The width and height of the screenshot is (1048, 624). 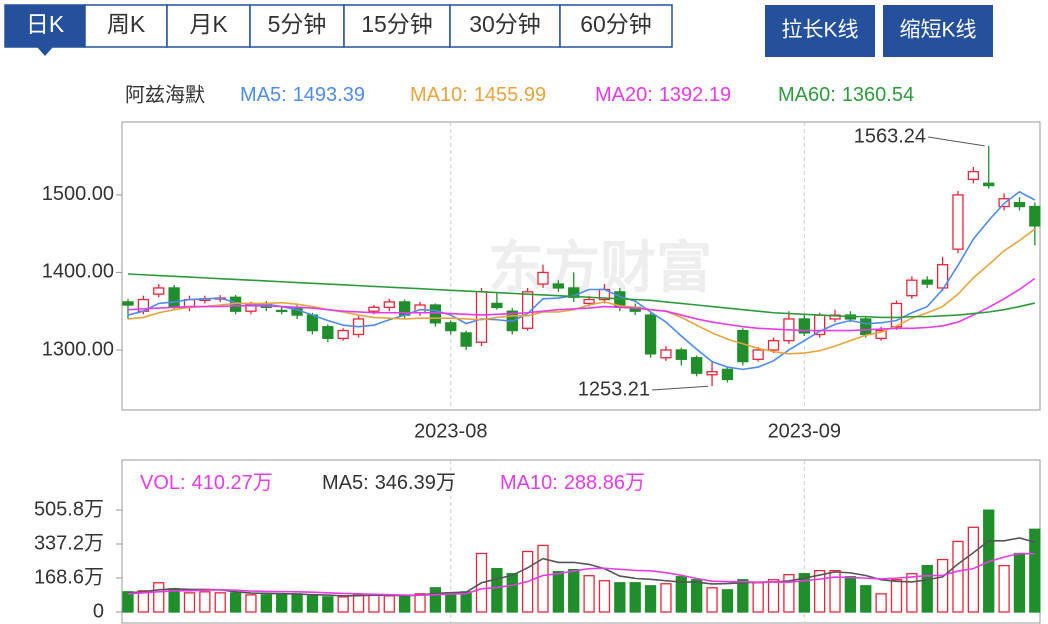 I want to click on legend-name: MA20:, so click(x=624, y=95).